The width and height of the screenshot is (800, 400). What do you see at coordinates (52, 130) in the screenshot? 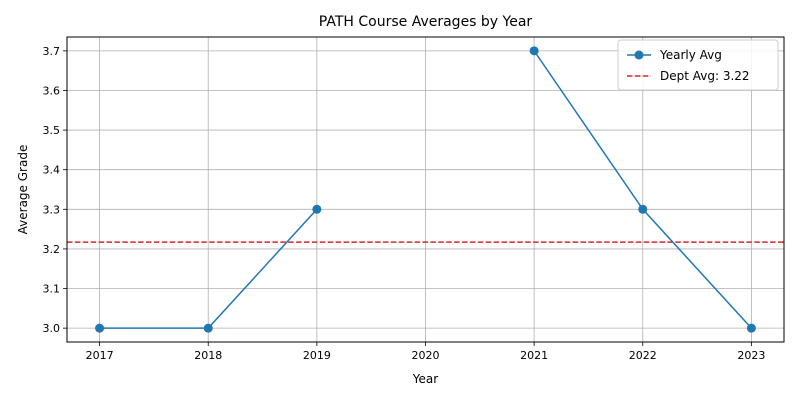
I see `y-tick-label: 3.5` at bounding box center [52, 130].